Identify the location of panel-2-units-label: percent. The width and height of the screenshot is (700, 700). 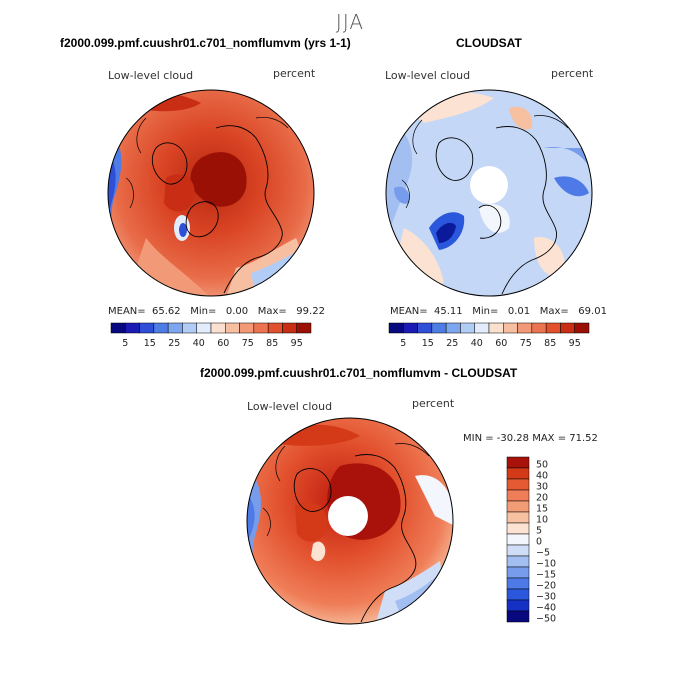
(572, 73).